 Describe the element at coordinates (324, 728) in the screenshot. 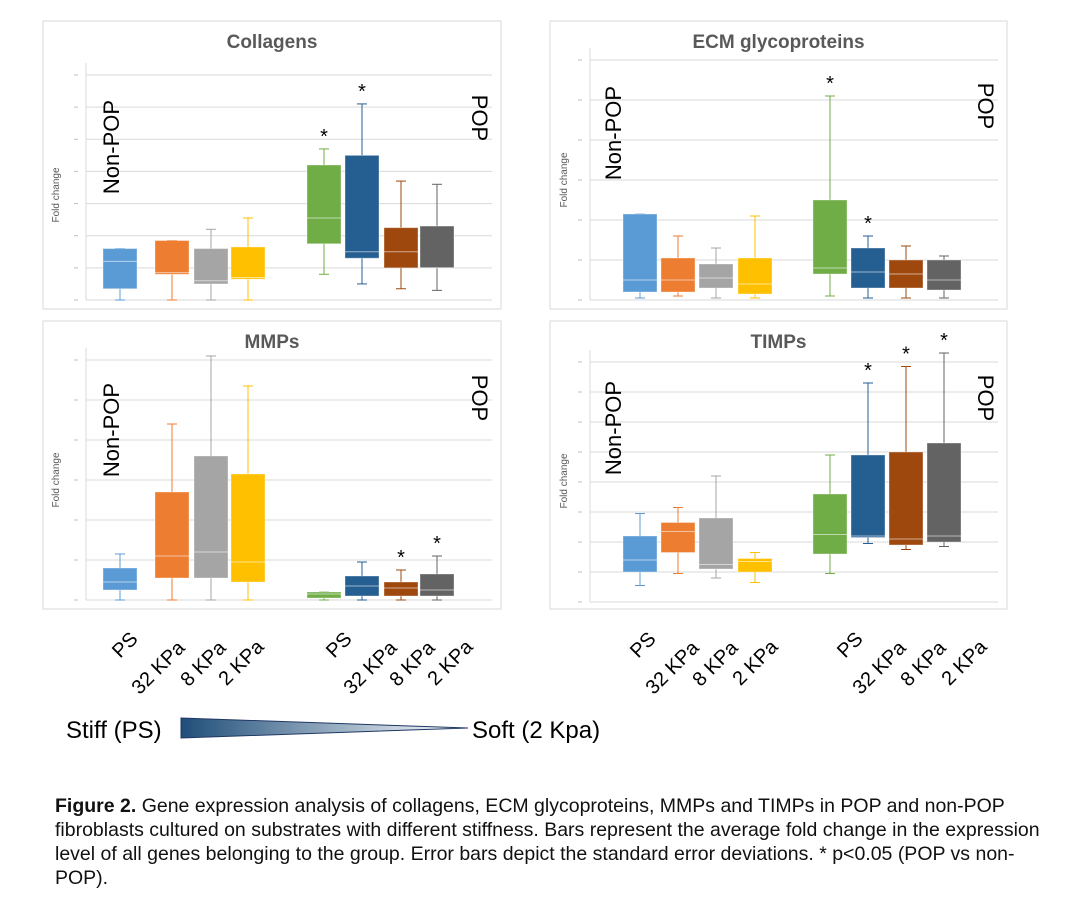

I see `stiffness-gradient-wedge` at that location.